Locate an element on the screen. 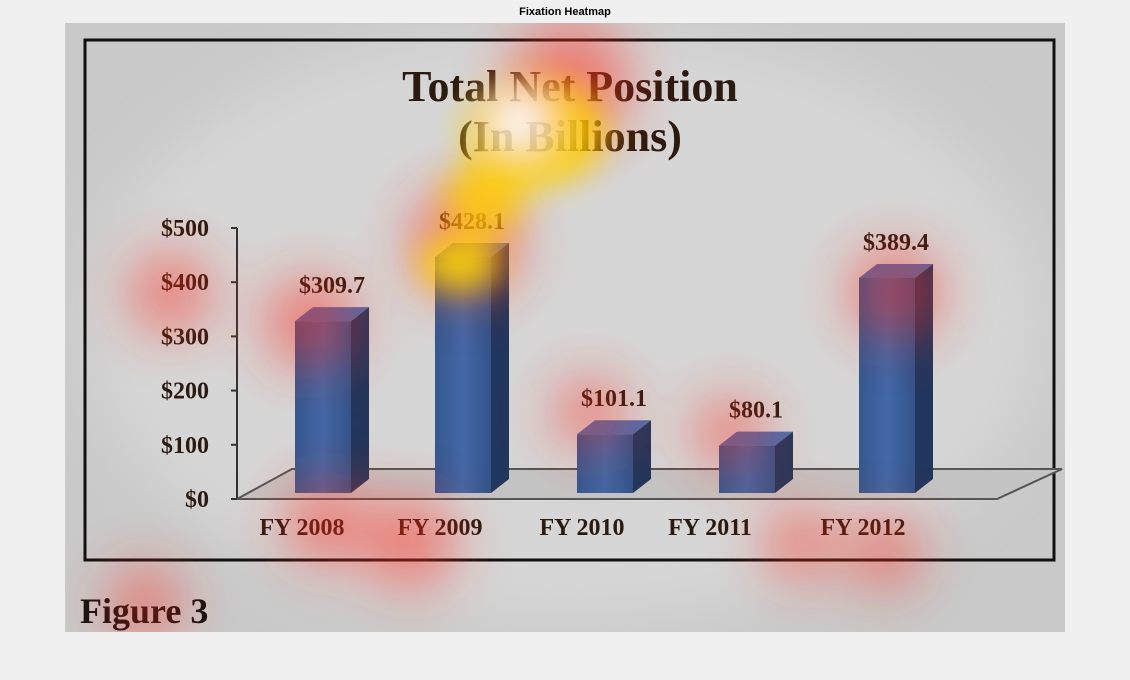 This screenshot has width=1130, height=680. y-tick-label: $200 is located at coordinates (185, 392).